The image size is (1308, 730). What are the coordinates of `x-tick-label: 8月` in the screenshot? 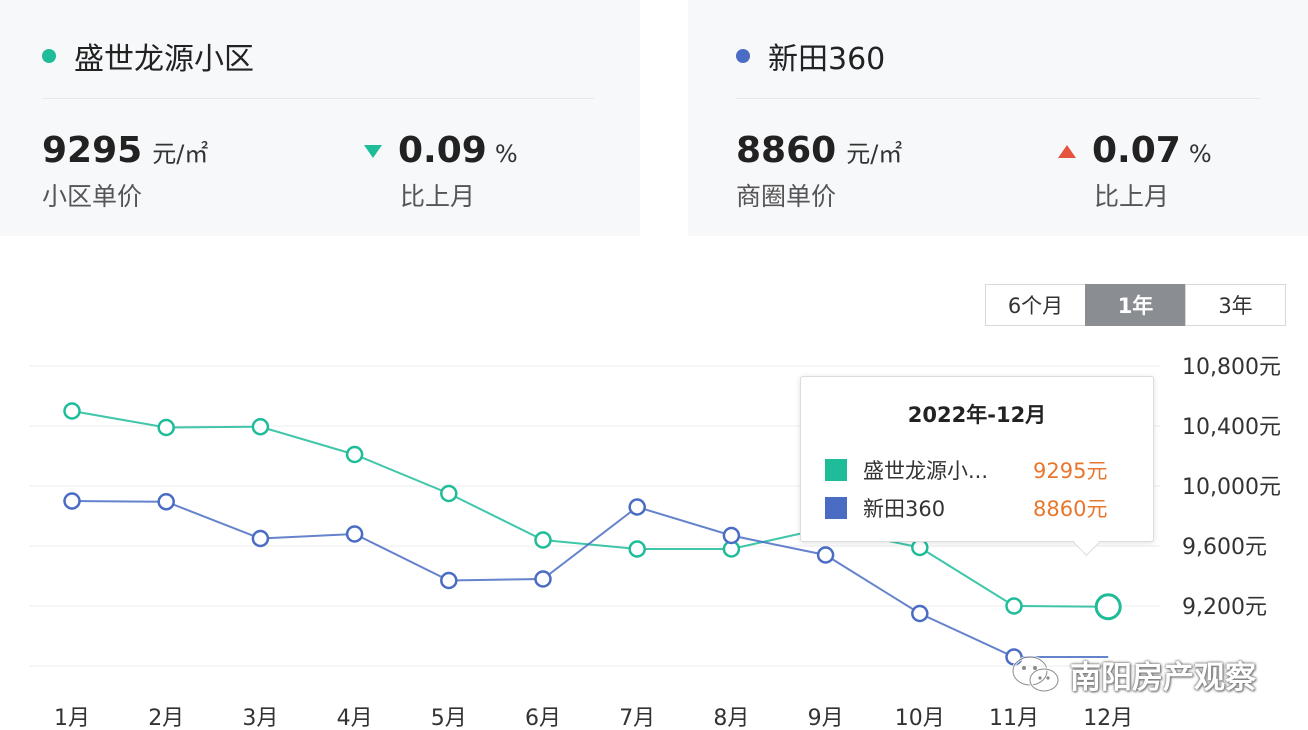 It's located at (731, 718).